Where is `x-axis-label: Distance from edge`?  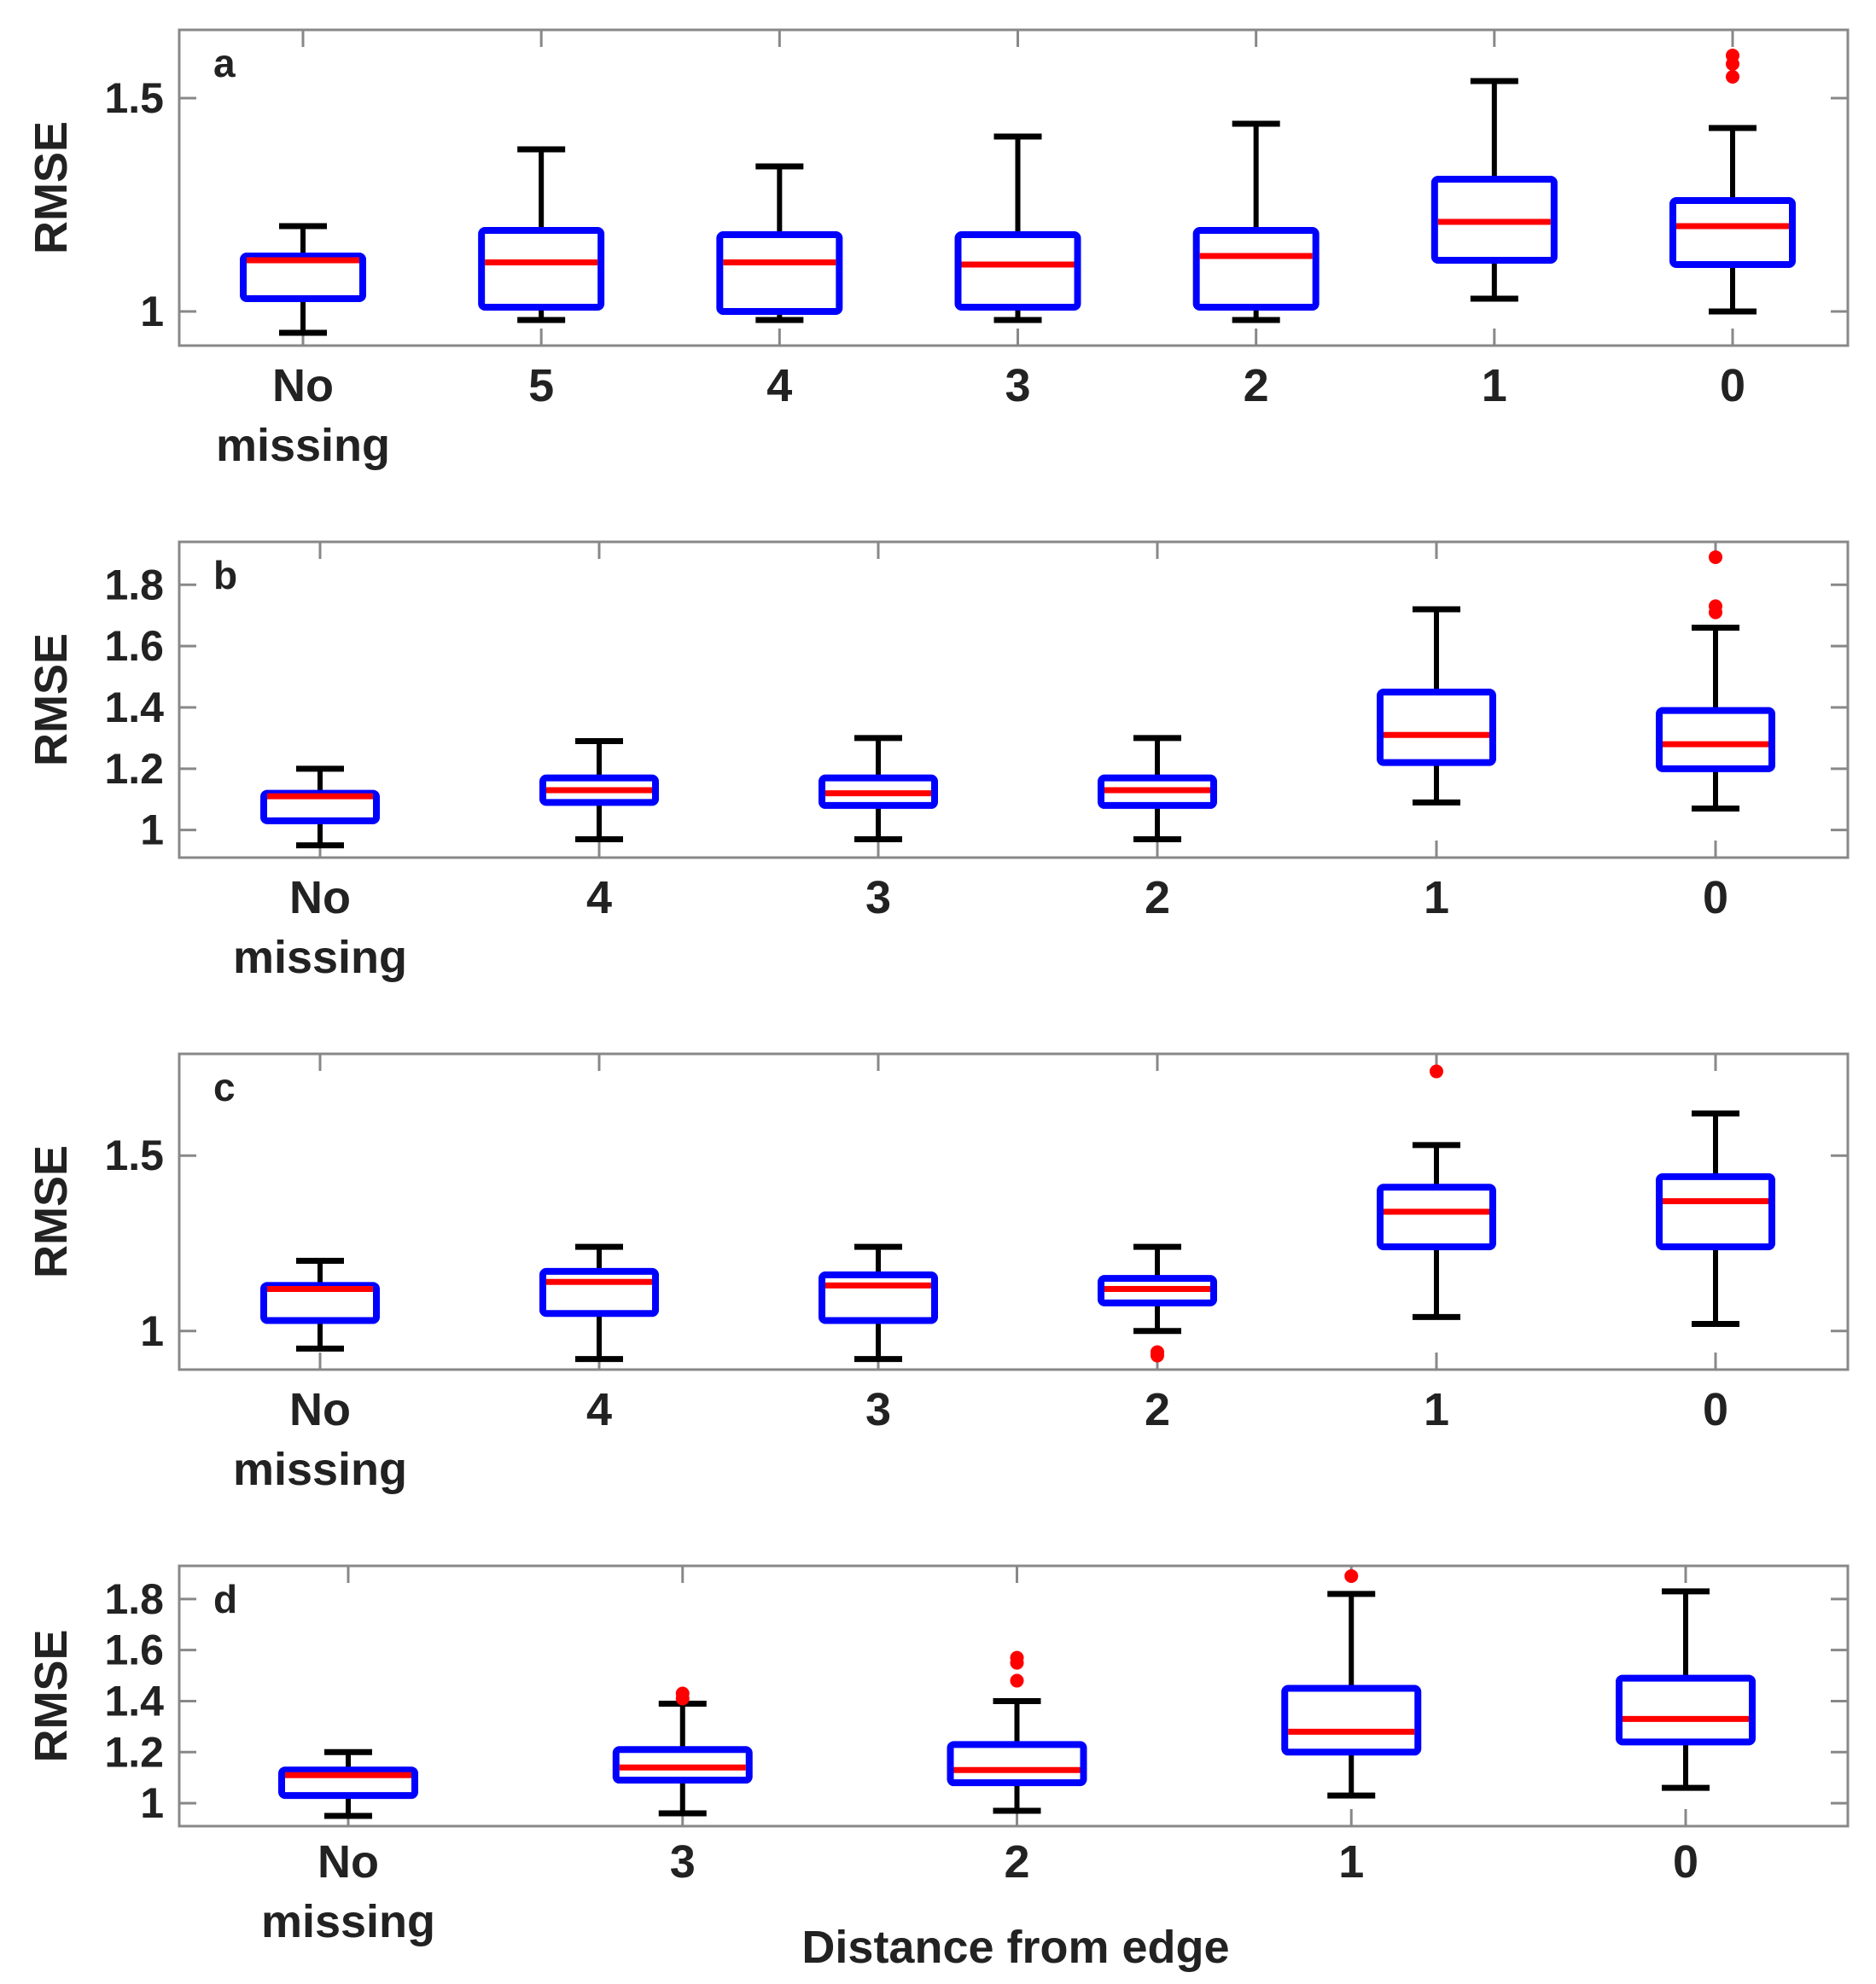 x-axis-label: Distance from edge is located at coordinates (1015, 1948).